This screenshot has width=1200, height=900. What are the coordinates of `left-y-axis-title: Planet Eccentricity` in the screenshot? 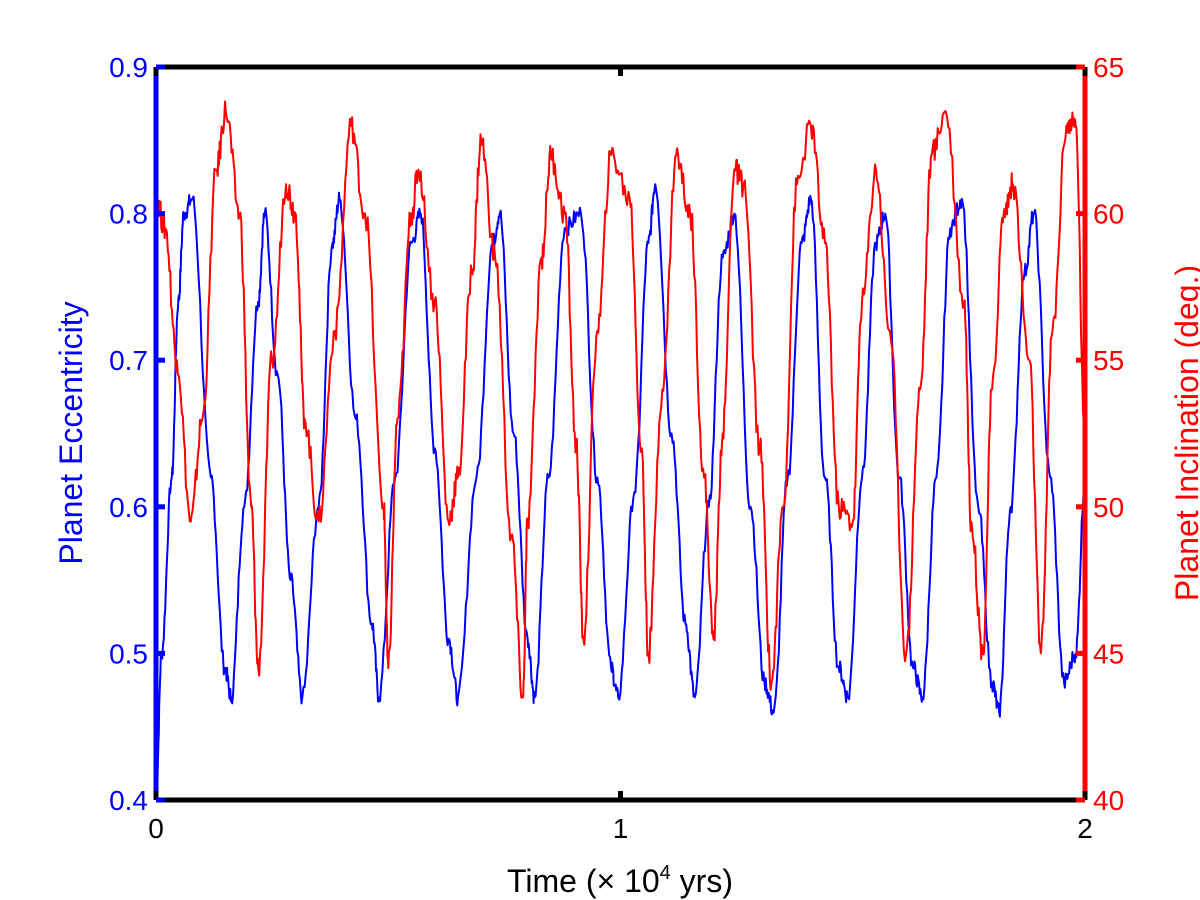 It's located at (71, 432).